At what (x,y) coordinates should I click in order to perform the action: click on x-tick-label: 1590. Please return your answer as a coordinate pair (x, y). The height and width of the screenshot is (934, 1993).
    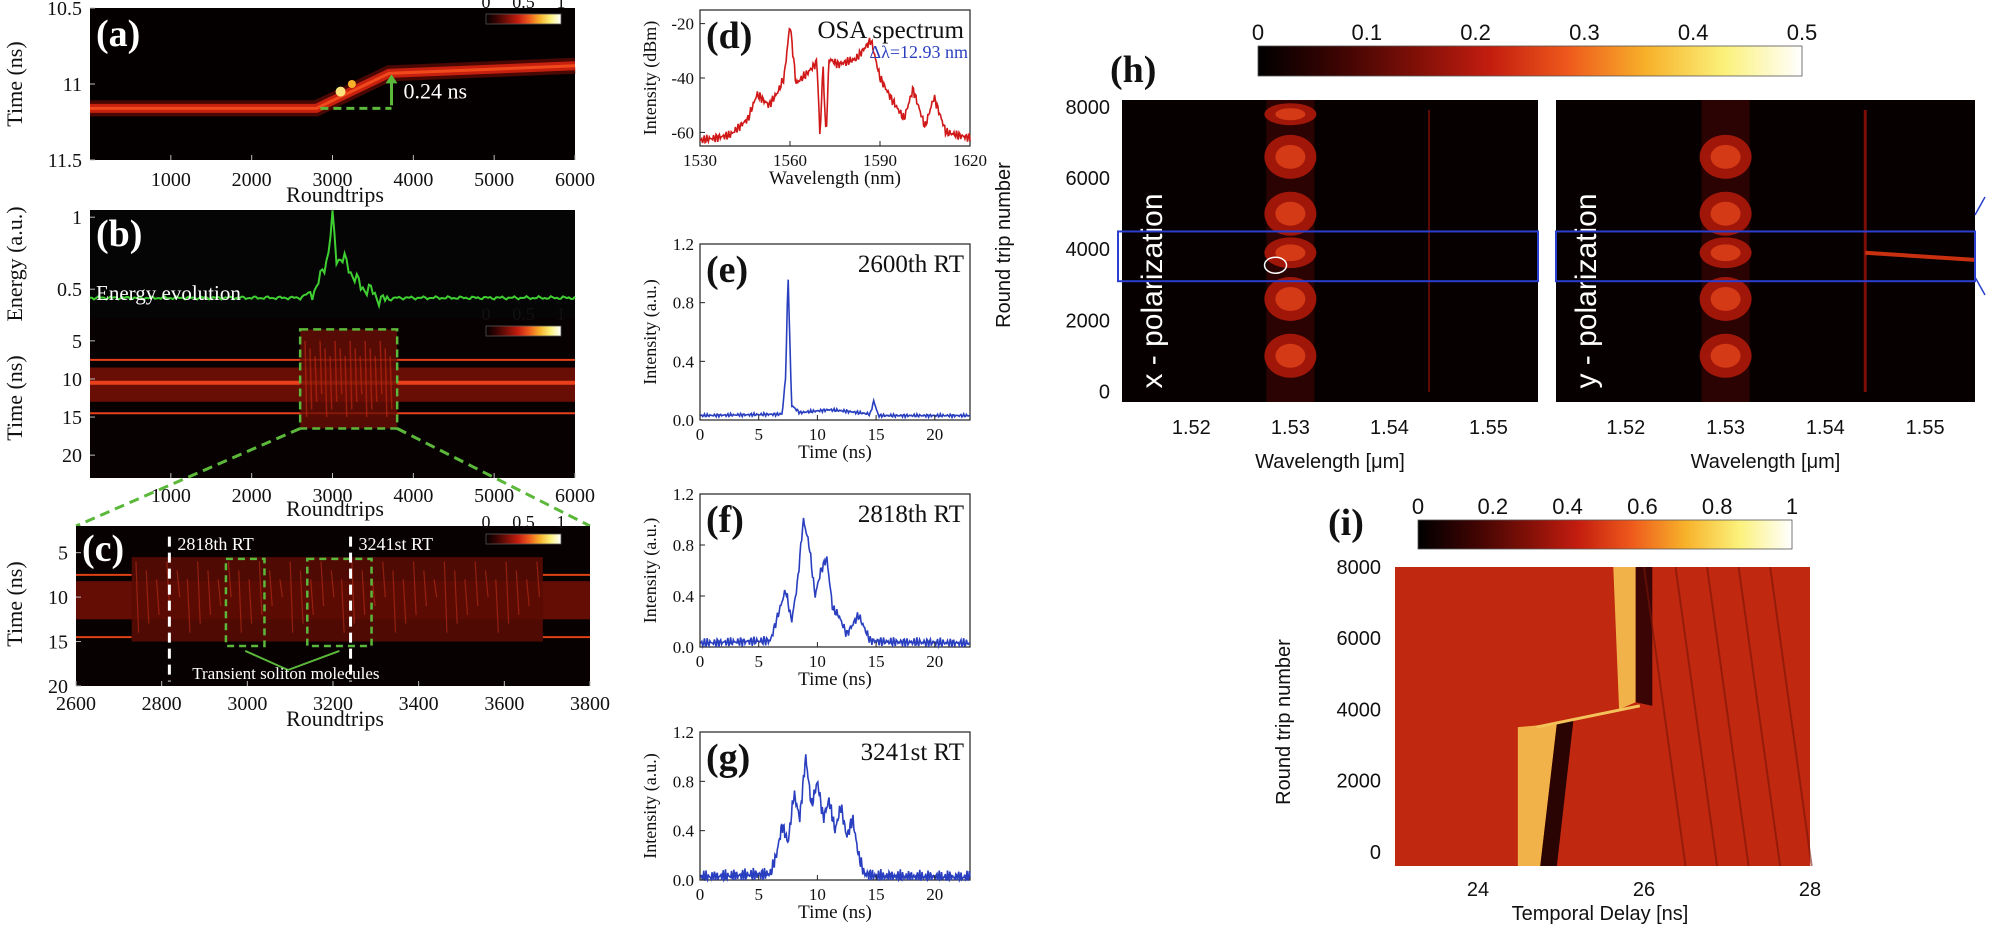
    Looking at the image, I should click on (880, 160).